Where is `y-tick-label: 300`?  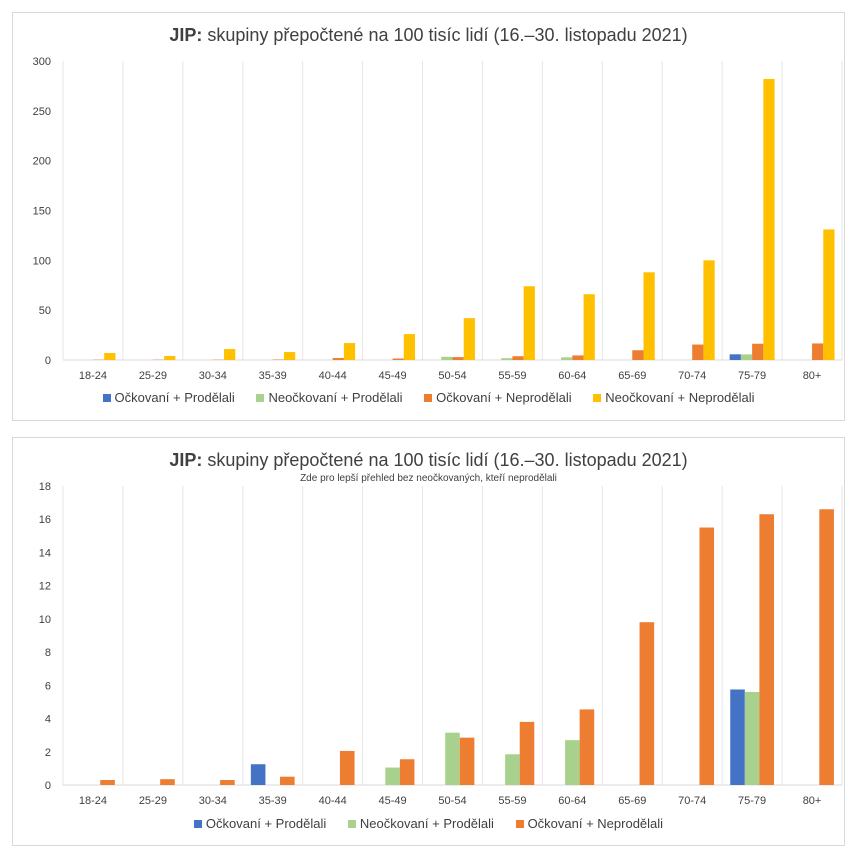
y-tick-label: 300 is located at coordinates (42, 62).